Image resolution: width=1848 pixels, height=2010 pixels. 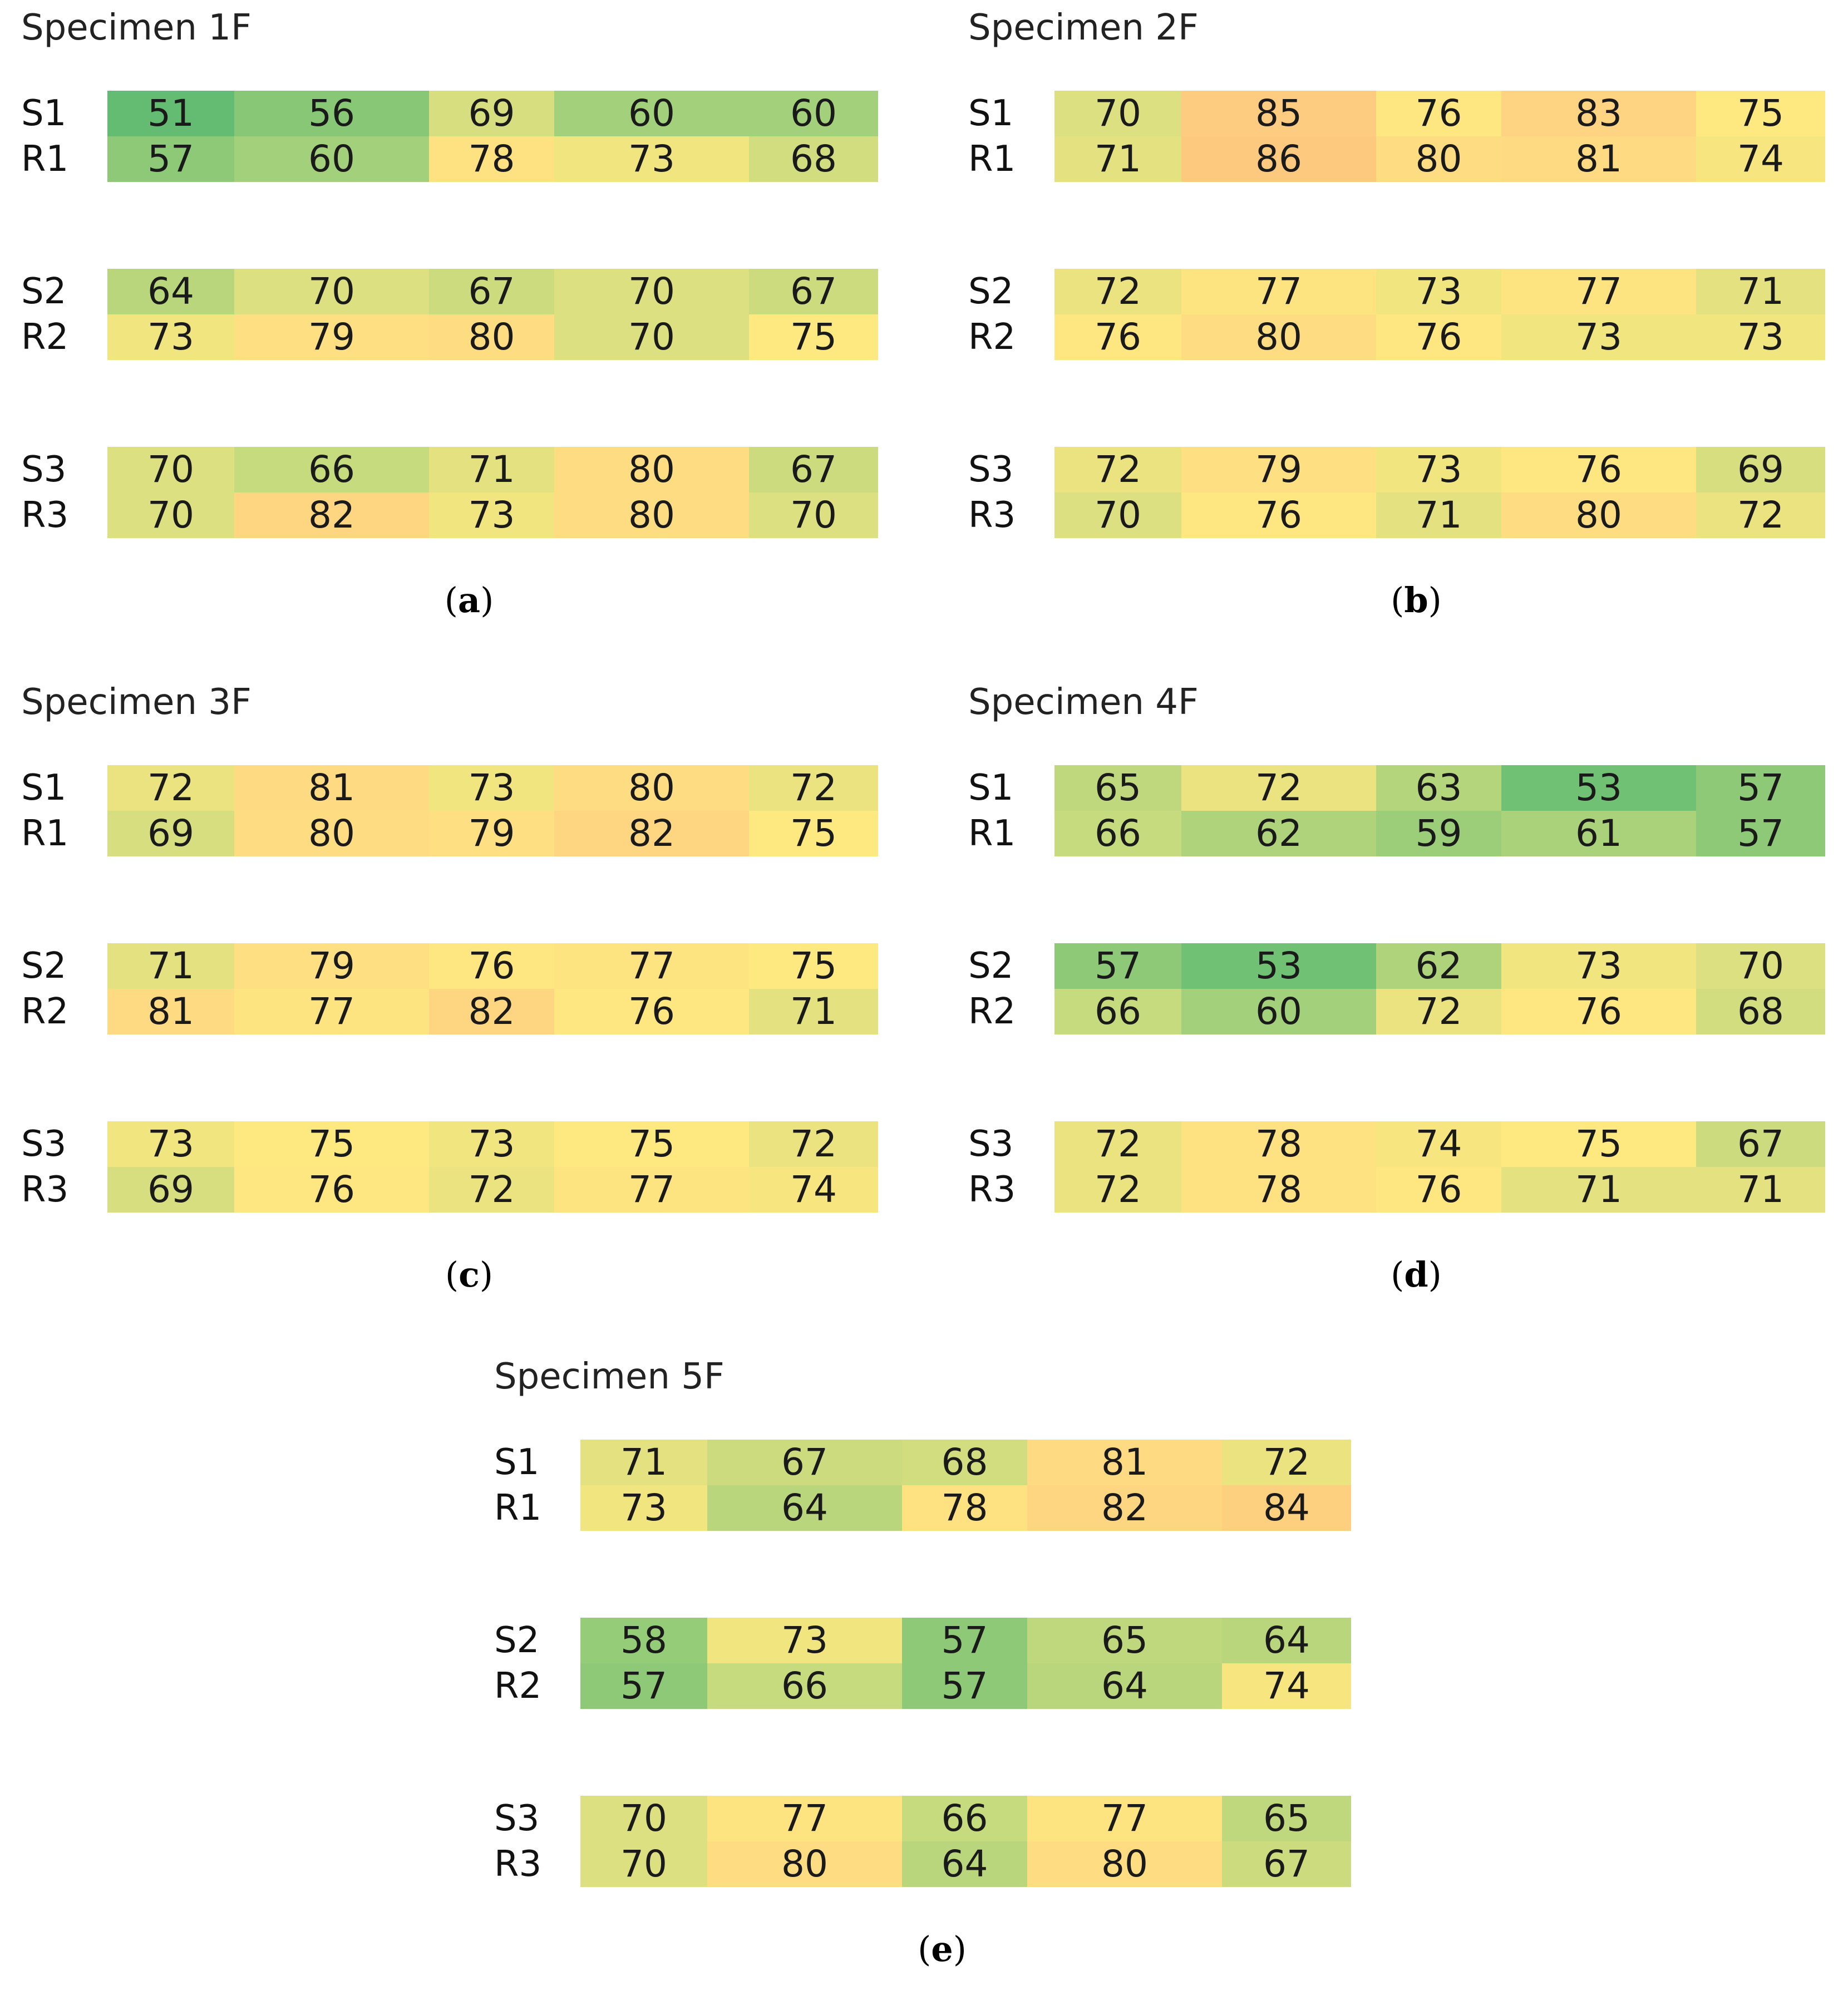 What do you see at coordinates (451, 600) in the screenshot?
I see `caption-paren-open: (` at bounding box center [451, 600].